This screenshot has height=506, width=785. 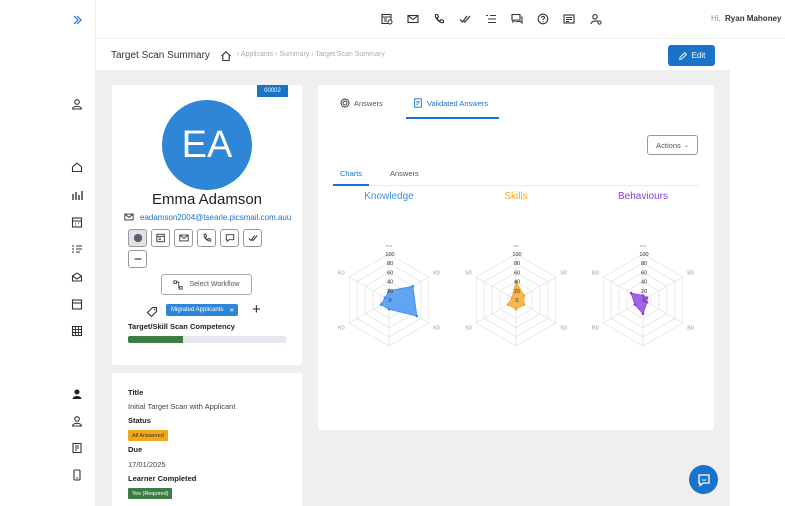 What do you see at coordinates (368, 103) in the screenshot?
I see `tab-answers-label: Answers` at bounding box center [368, 103].